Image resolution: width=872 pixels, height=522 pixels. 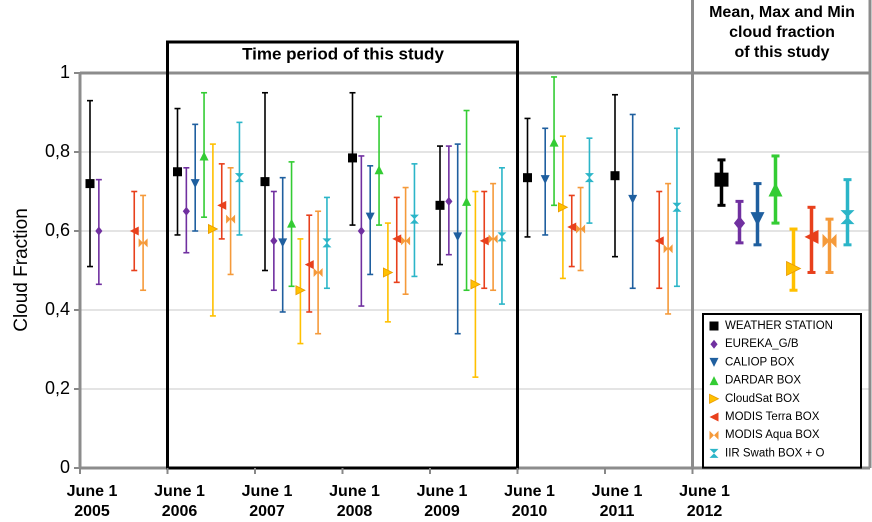 I want to click on legend-label: CALIOP BOX, so click(x=760, y=362).